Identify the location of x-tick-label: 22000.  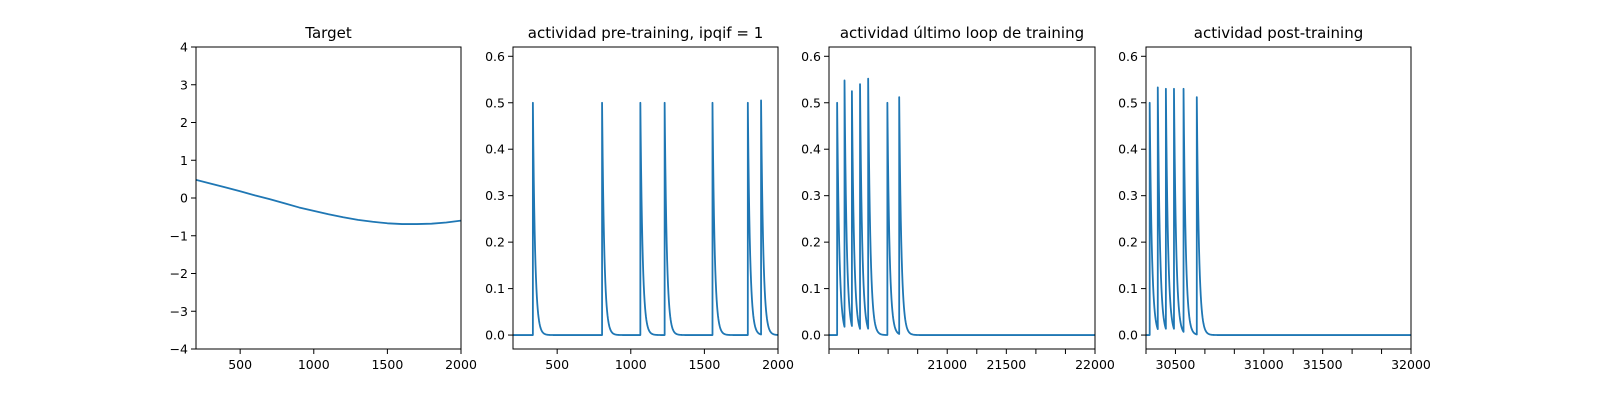
(1095, 364).